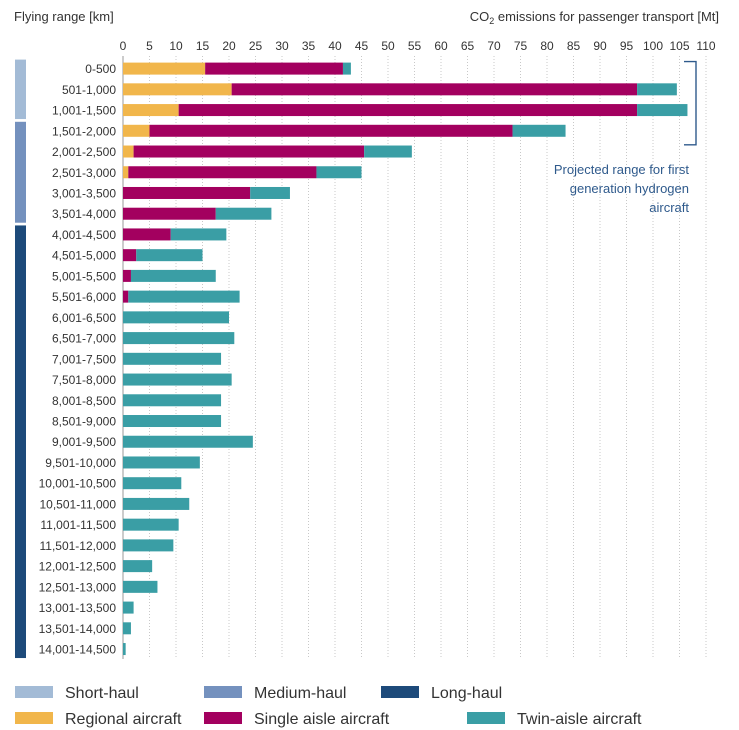  What do you see at coordinates (322, 719) in the screenshot?
I see `legend-label: Single aisle aircraft` at bounding box center [322, 719].